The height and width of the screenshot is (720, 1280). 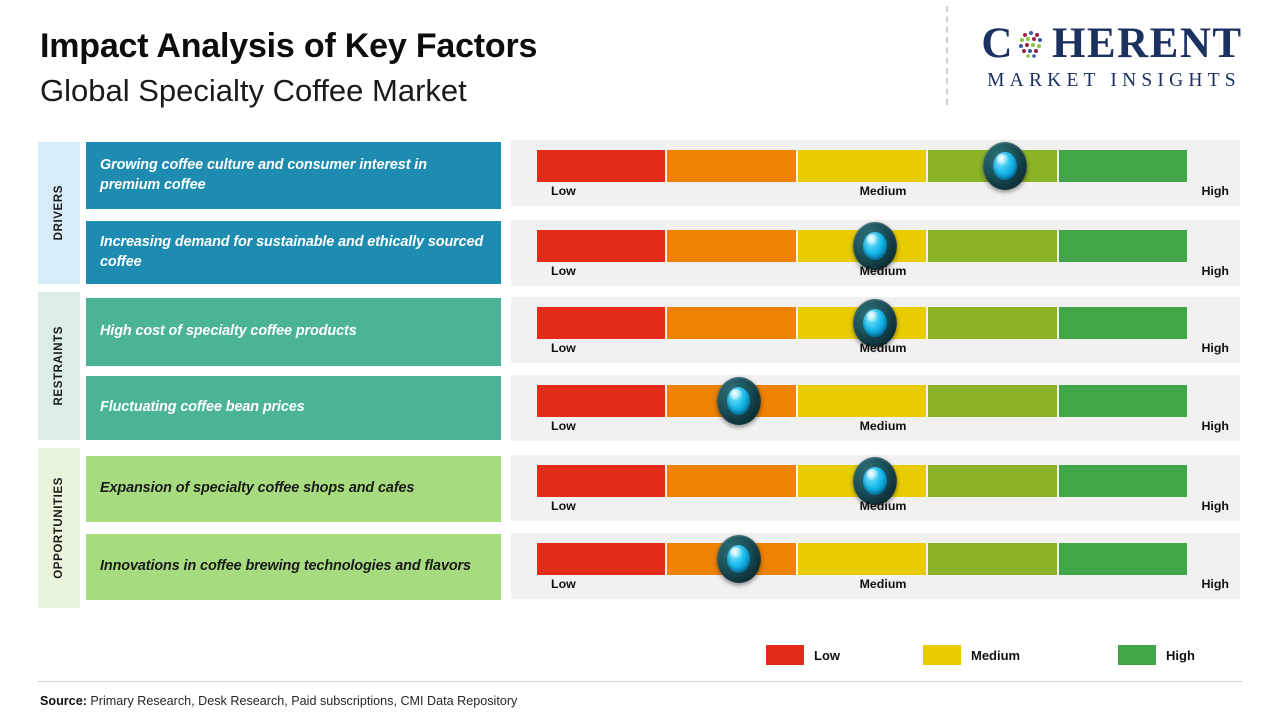 I want to click on category-label-text: DRIVERS, so click(x=59, y=213).